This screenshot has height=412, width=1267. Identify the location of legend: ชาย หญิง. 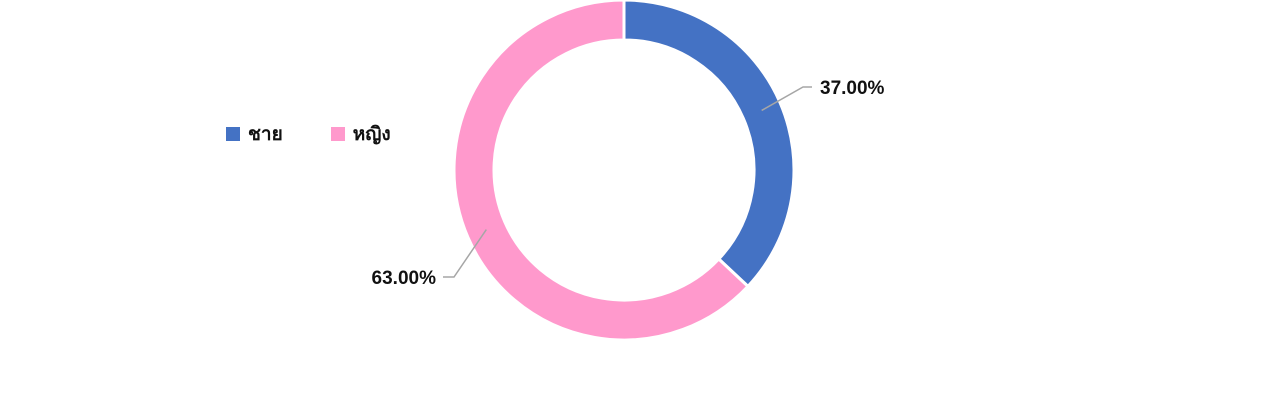
(308, 134).